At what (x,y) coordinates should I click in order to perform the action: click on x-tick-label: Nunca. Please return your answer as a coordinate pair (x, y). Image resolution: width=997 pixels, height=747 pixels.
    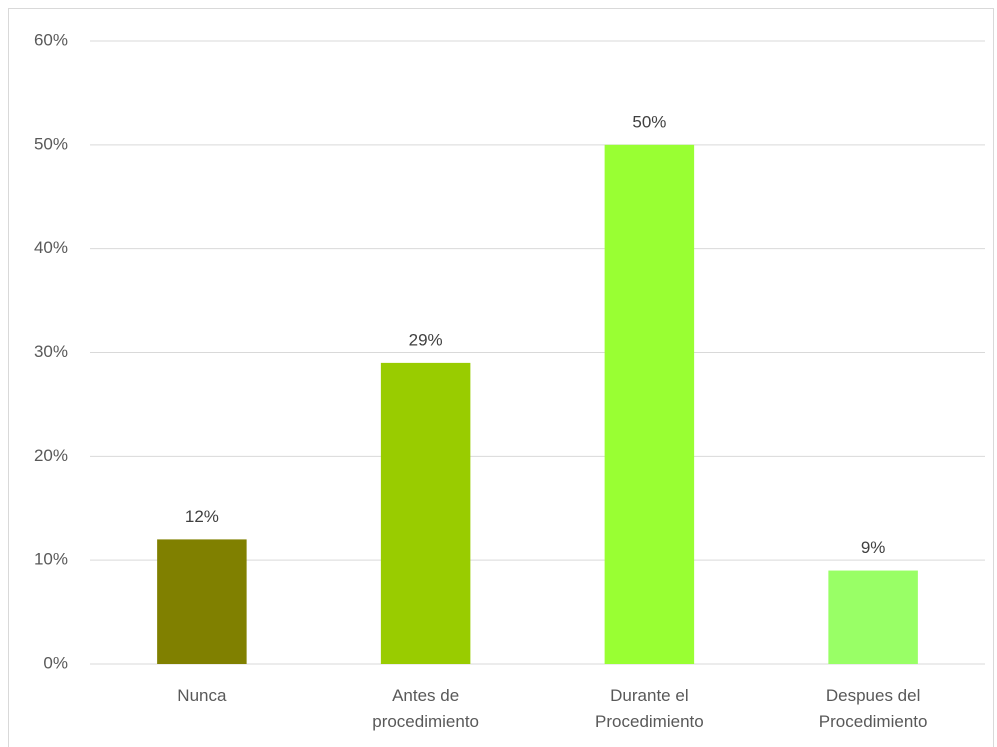
    Looking at the image, I should click on (202, 695).